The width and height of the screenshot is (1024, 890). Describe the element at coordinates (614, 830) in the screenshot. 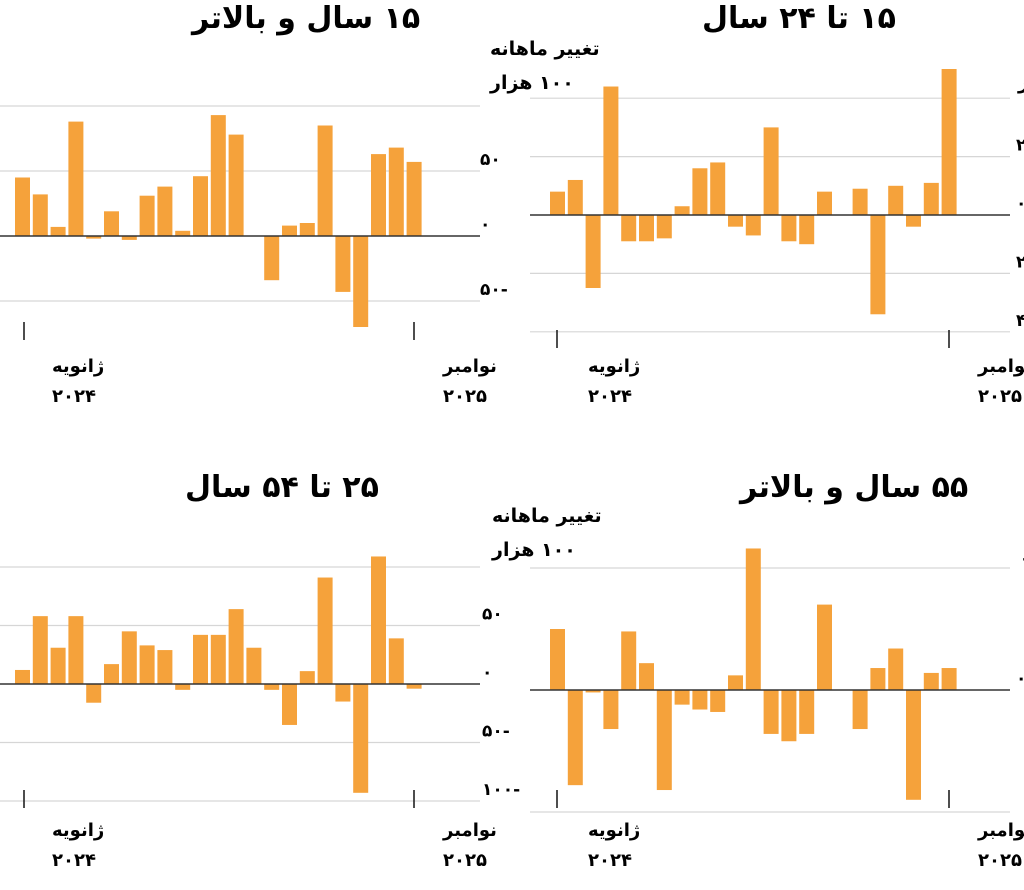

I see `panel-4-x-start-month: ژانویه` at that location.